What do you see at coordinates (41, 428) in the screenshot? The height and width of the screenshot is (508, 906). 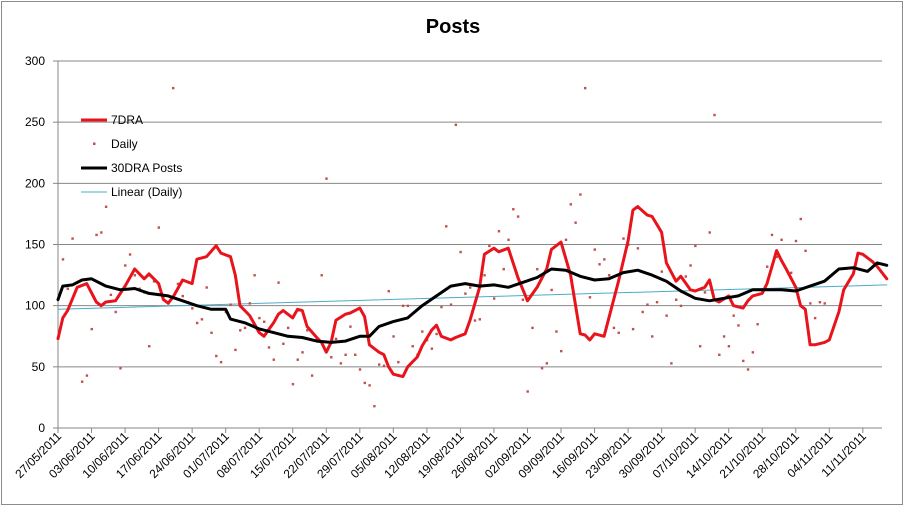 I see `y-tick-label: 0` at bounding box center [41, 428].